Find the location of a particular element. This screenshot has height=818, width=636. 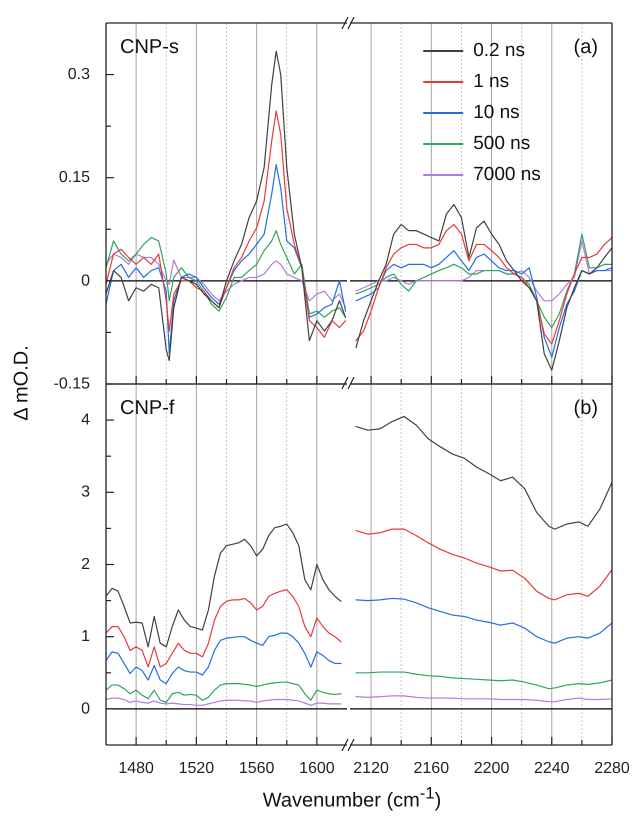

annotation: (a) is located at coordinates (586, 47).